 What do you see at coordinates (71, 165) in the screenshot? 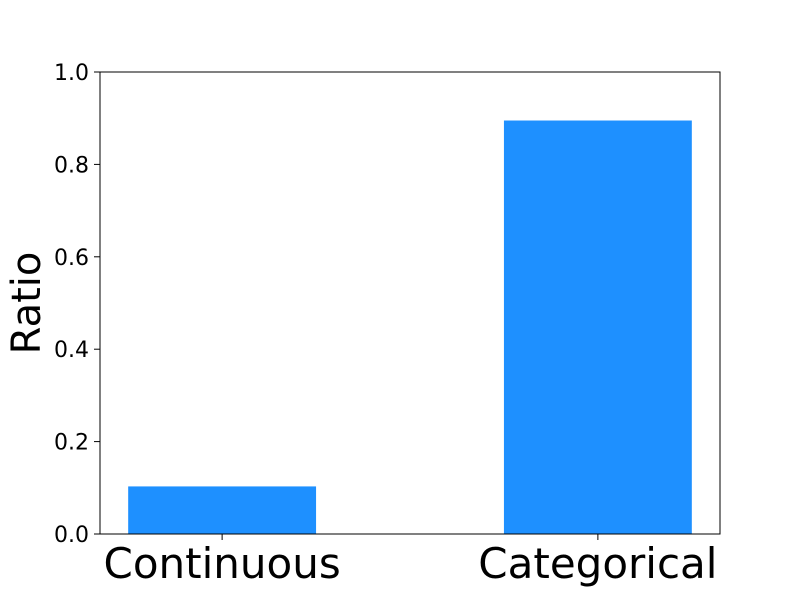
I see `y-tick-label: 0.8` at bounding box center [71, 165].